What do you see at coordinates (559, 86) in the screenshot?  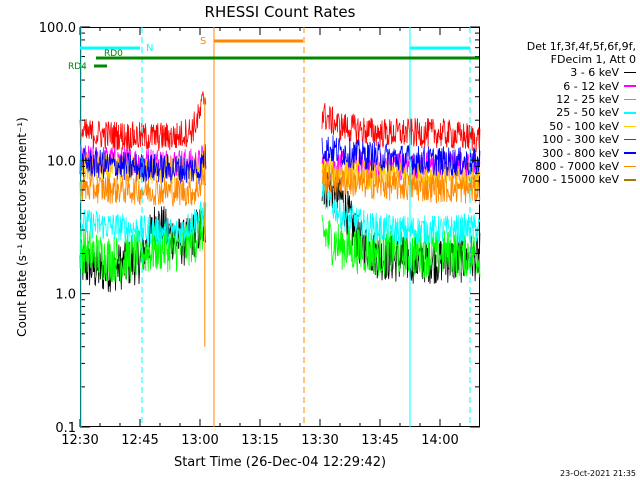 I see `legend-entry-1: 6 - 12 keV` at bounding box center [559, 86].